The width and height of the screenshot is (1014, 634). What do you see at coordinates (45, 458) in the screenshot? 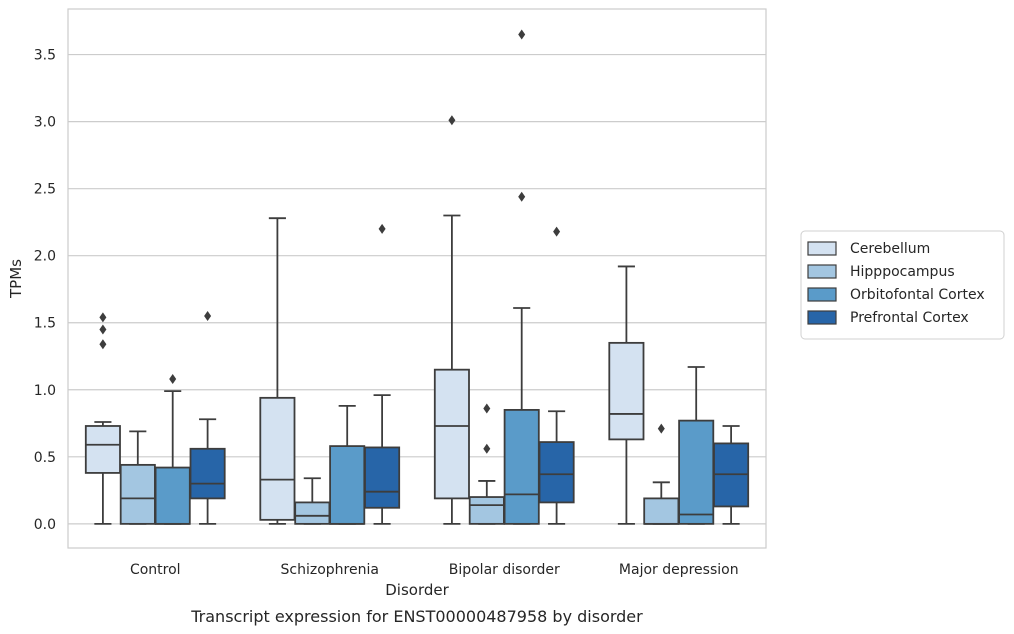
I see `y-tick-label: 0.5` at bounding box center [45, 458].